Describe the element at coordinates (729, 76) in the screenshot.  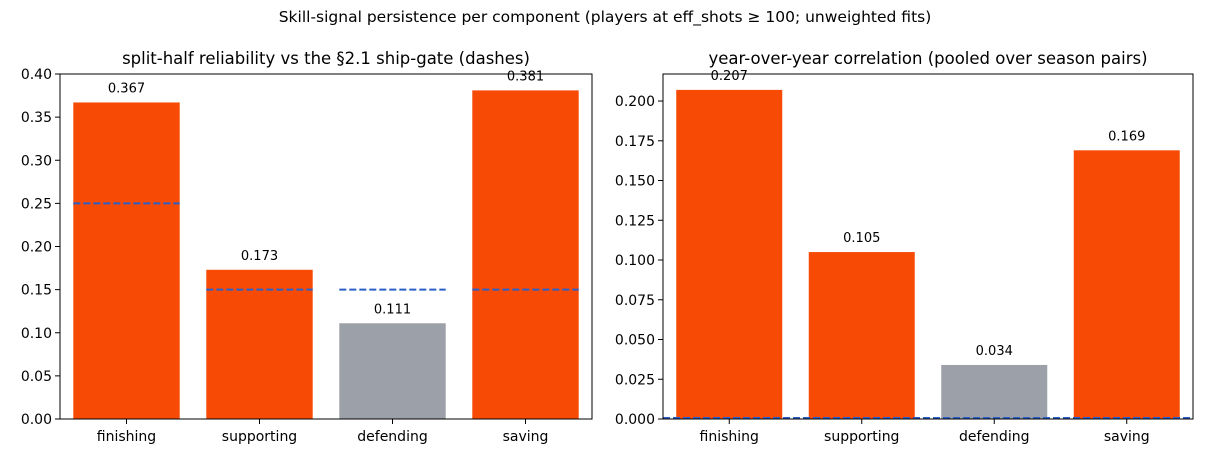
I see `data-label-finishing: 0.207` at that location.